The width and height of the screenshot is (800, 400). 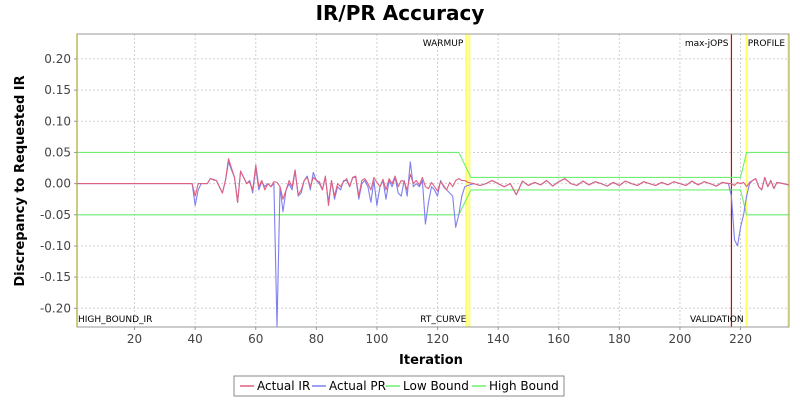 I want to click on marker-label: max-jOPS, so click(x=707, y=44).